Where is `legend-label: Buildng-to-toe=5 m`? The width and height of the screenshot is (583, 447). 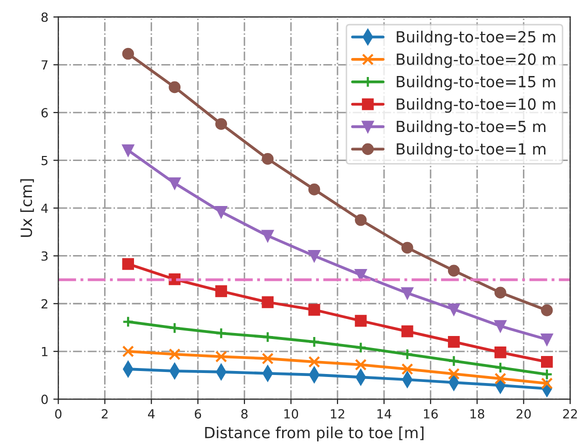
legend-label: Buildng-to-toe=5 m is located at coordinates (471, 128).